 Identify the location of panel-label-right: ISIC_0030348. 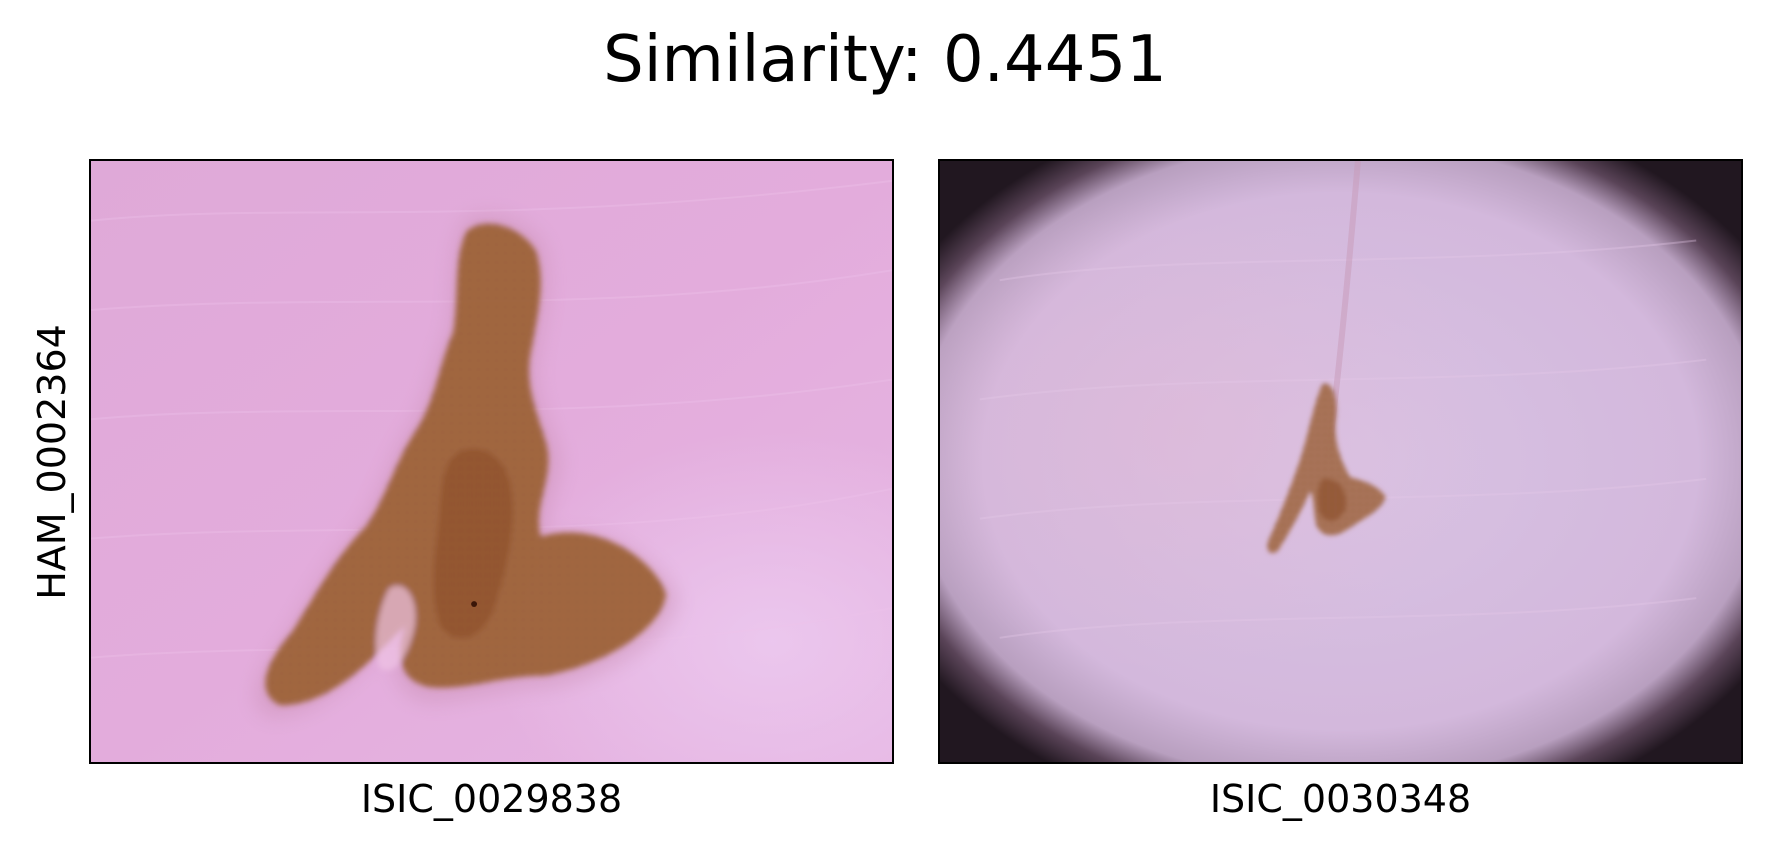
(1340, 799).